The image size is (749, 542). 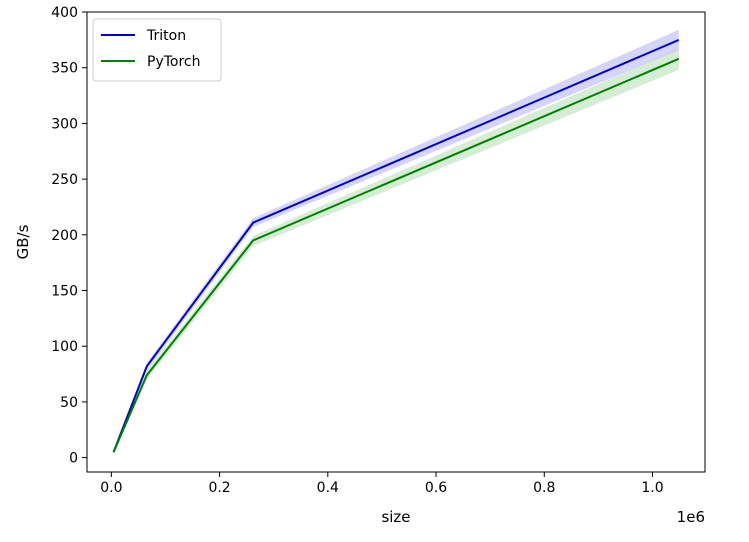 I want to click on legend: Triton PyTorch, so click(x=157, y=50).